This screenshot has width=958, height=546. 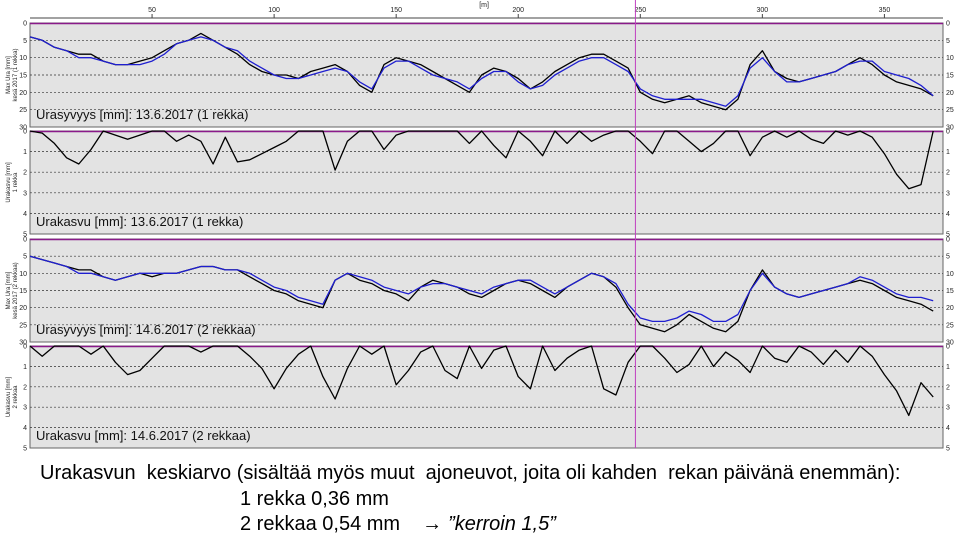 What do you see at coordinates (518, 10) in the screenshot?
I see `x-axis-tick-label: 200` at bounding box center [518, 10].